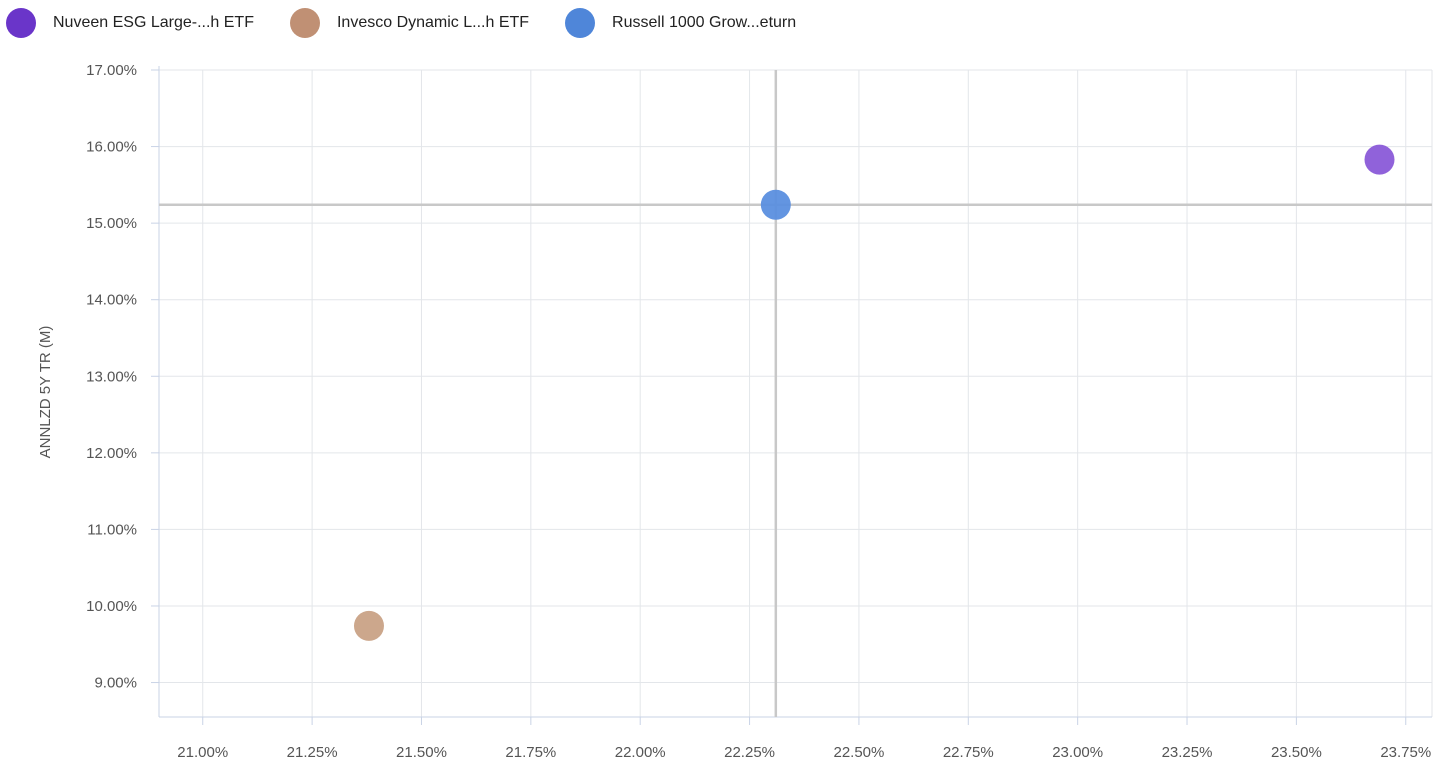 This screenshot has width=1443, height=762. I want to click on x-tick-label: 21.00%, so click(202, 752).